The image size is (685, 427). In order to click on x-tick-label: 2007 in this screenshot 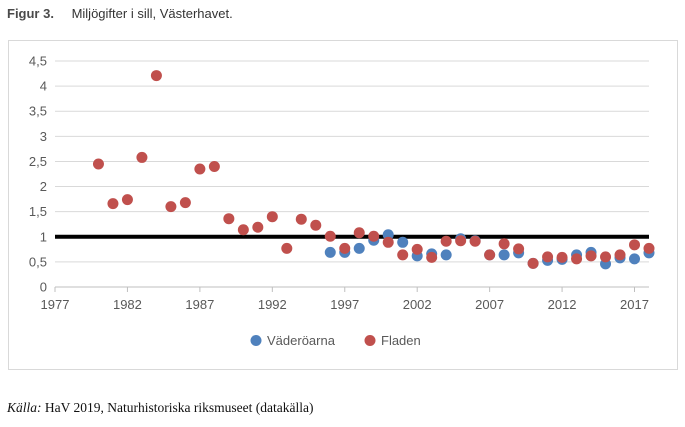, I will do `click(489, 304)`.